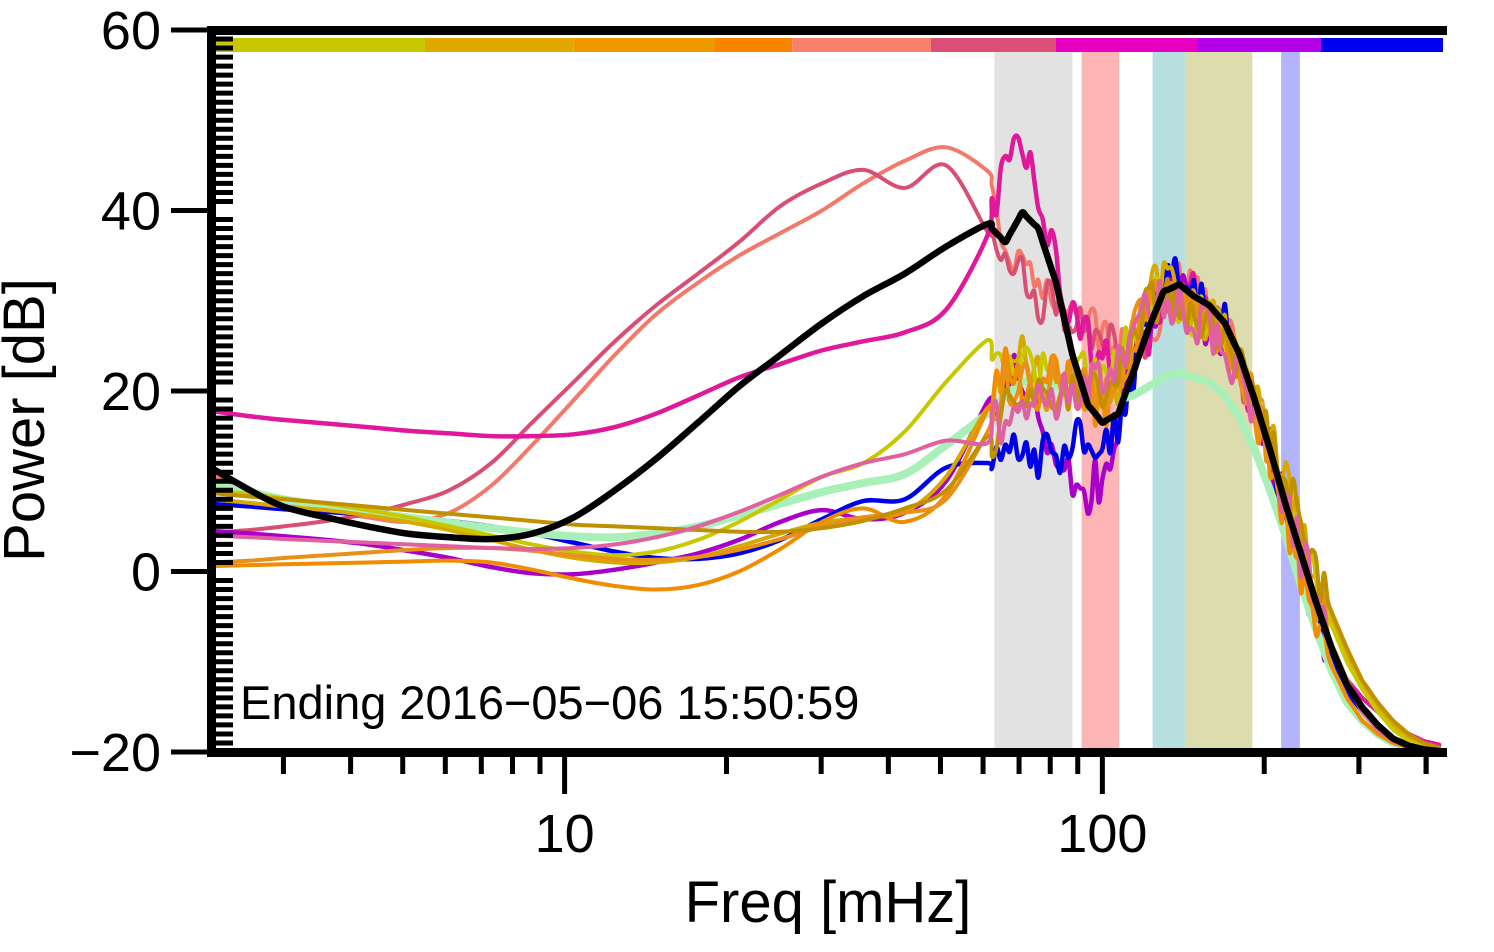 The width and height of the screenshot is (1494, 952). I want to click on y-tick-label: −20, so click(115, 753).